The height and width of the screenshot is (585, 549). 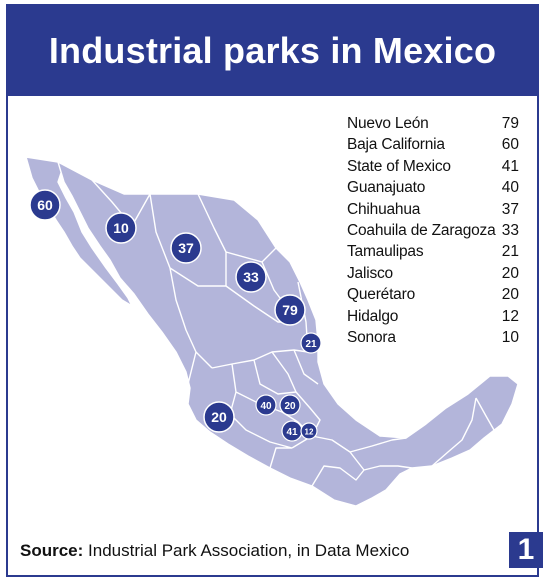 I want to click on legend-state: Tamaulipas, so click(x=385, y=252).